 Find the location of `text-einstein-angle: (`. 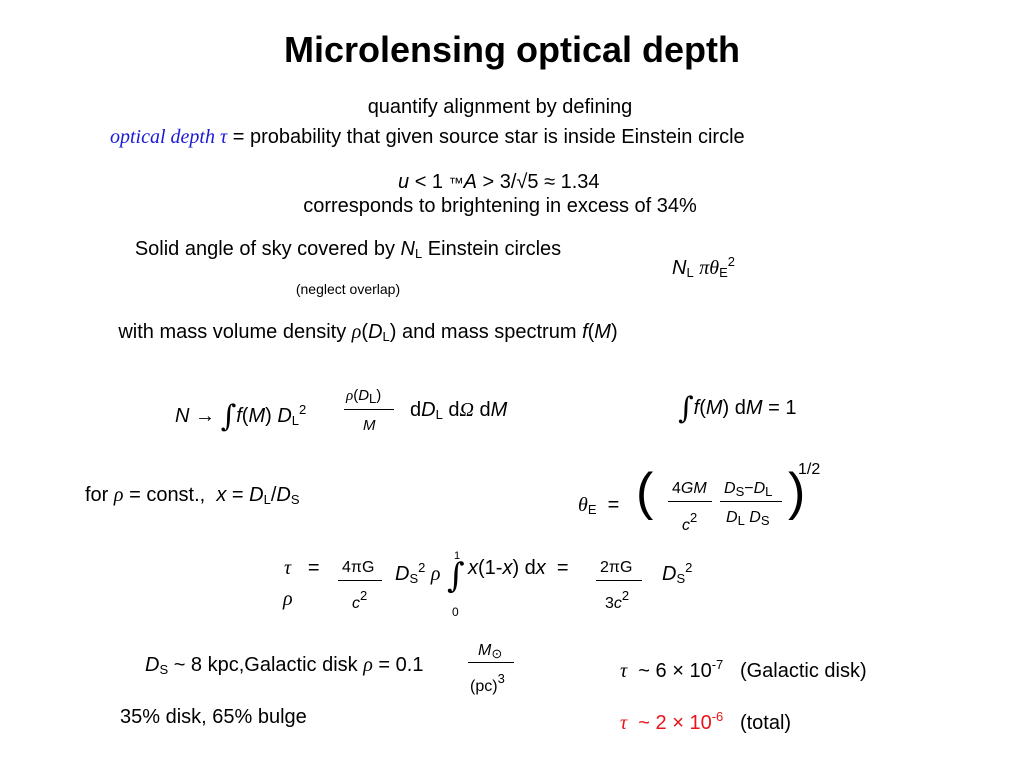

text-einstein-angle: ( is located at coordinates (645, 492).